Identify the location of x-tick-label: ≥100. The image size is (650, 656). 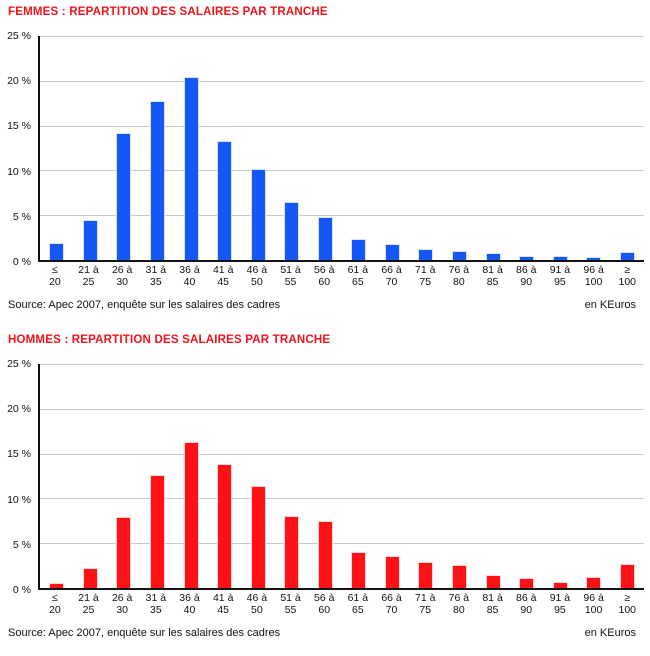
(627, 276).